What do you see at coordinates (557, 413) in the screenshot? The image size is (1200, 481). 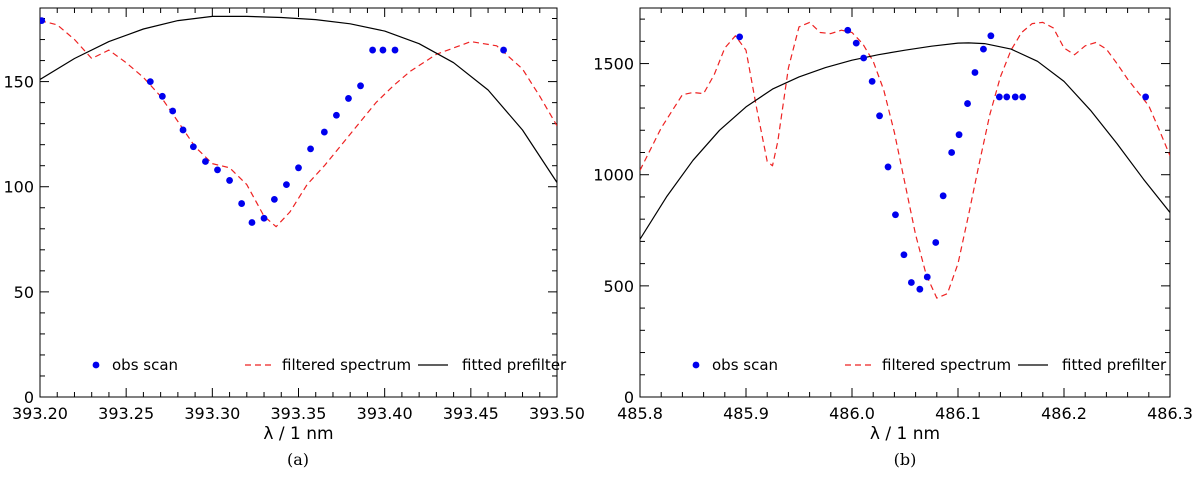 I see `x-tick-label: 393.50` at bounding box center [557, 413].